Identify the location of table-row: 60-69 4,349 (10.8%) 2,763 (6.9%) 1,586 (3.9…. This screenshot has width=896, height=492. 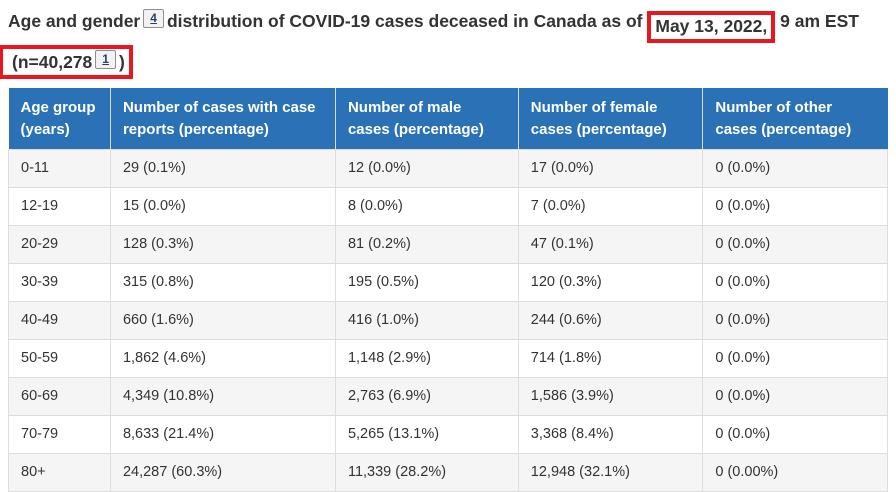
(448, 397).